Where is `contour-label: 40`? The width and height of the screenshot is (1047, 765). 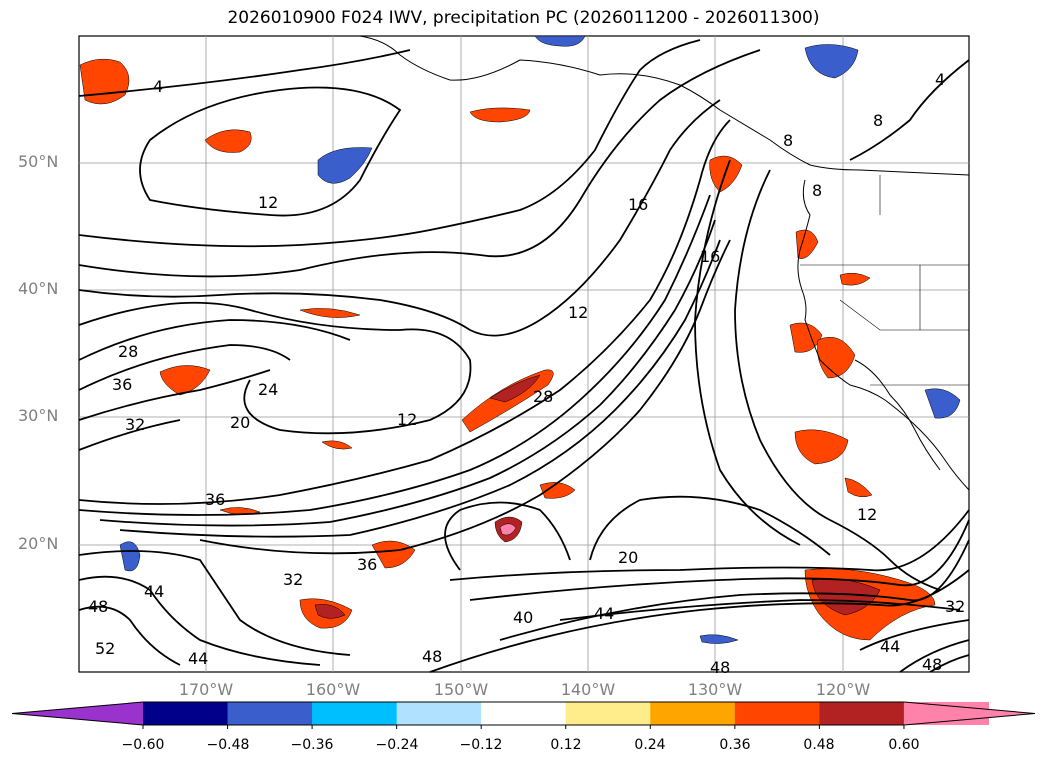 contour-label: 40 is located at coordinates (523, 617).